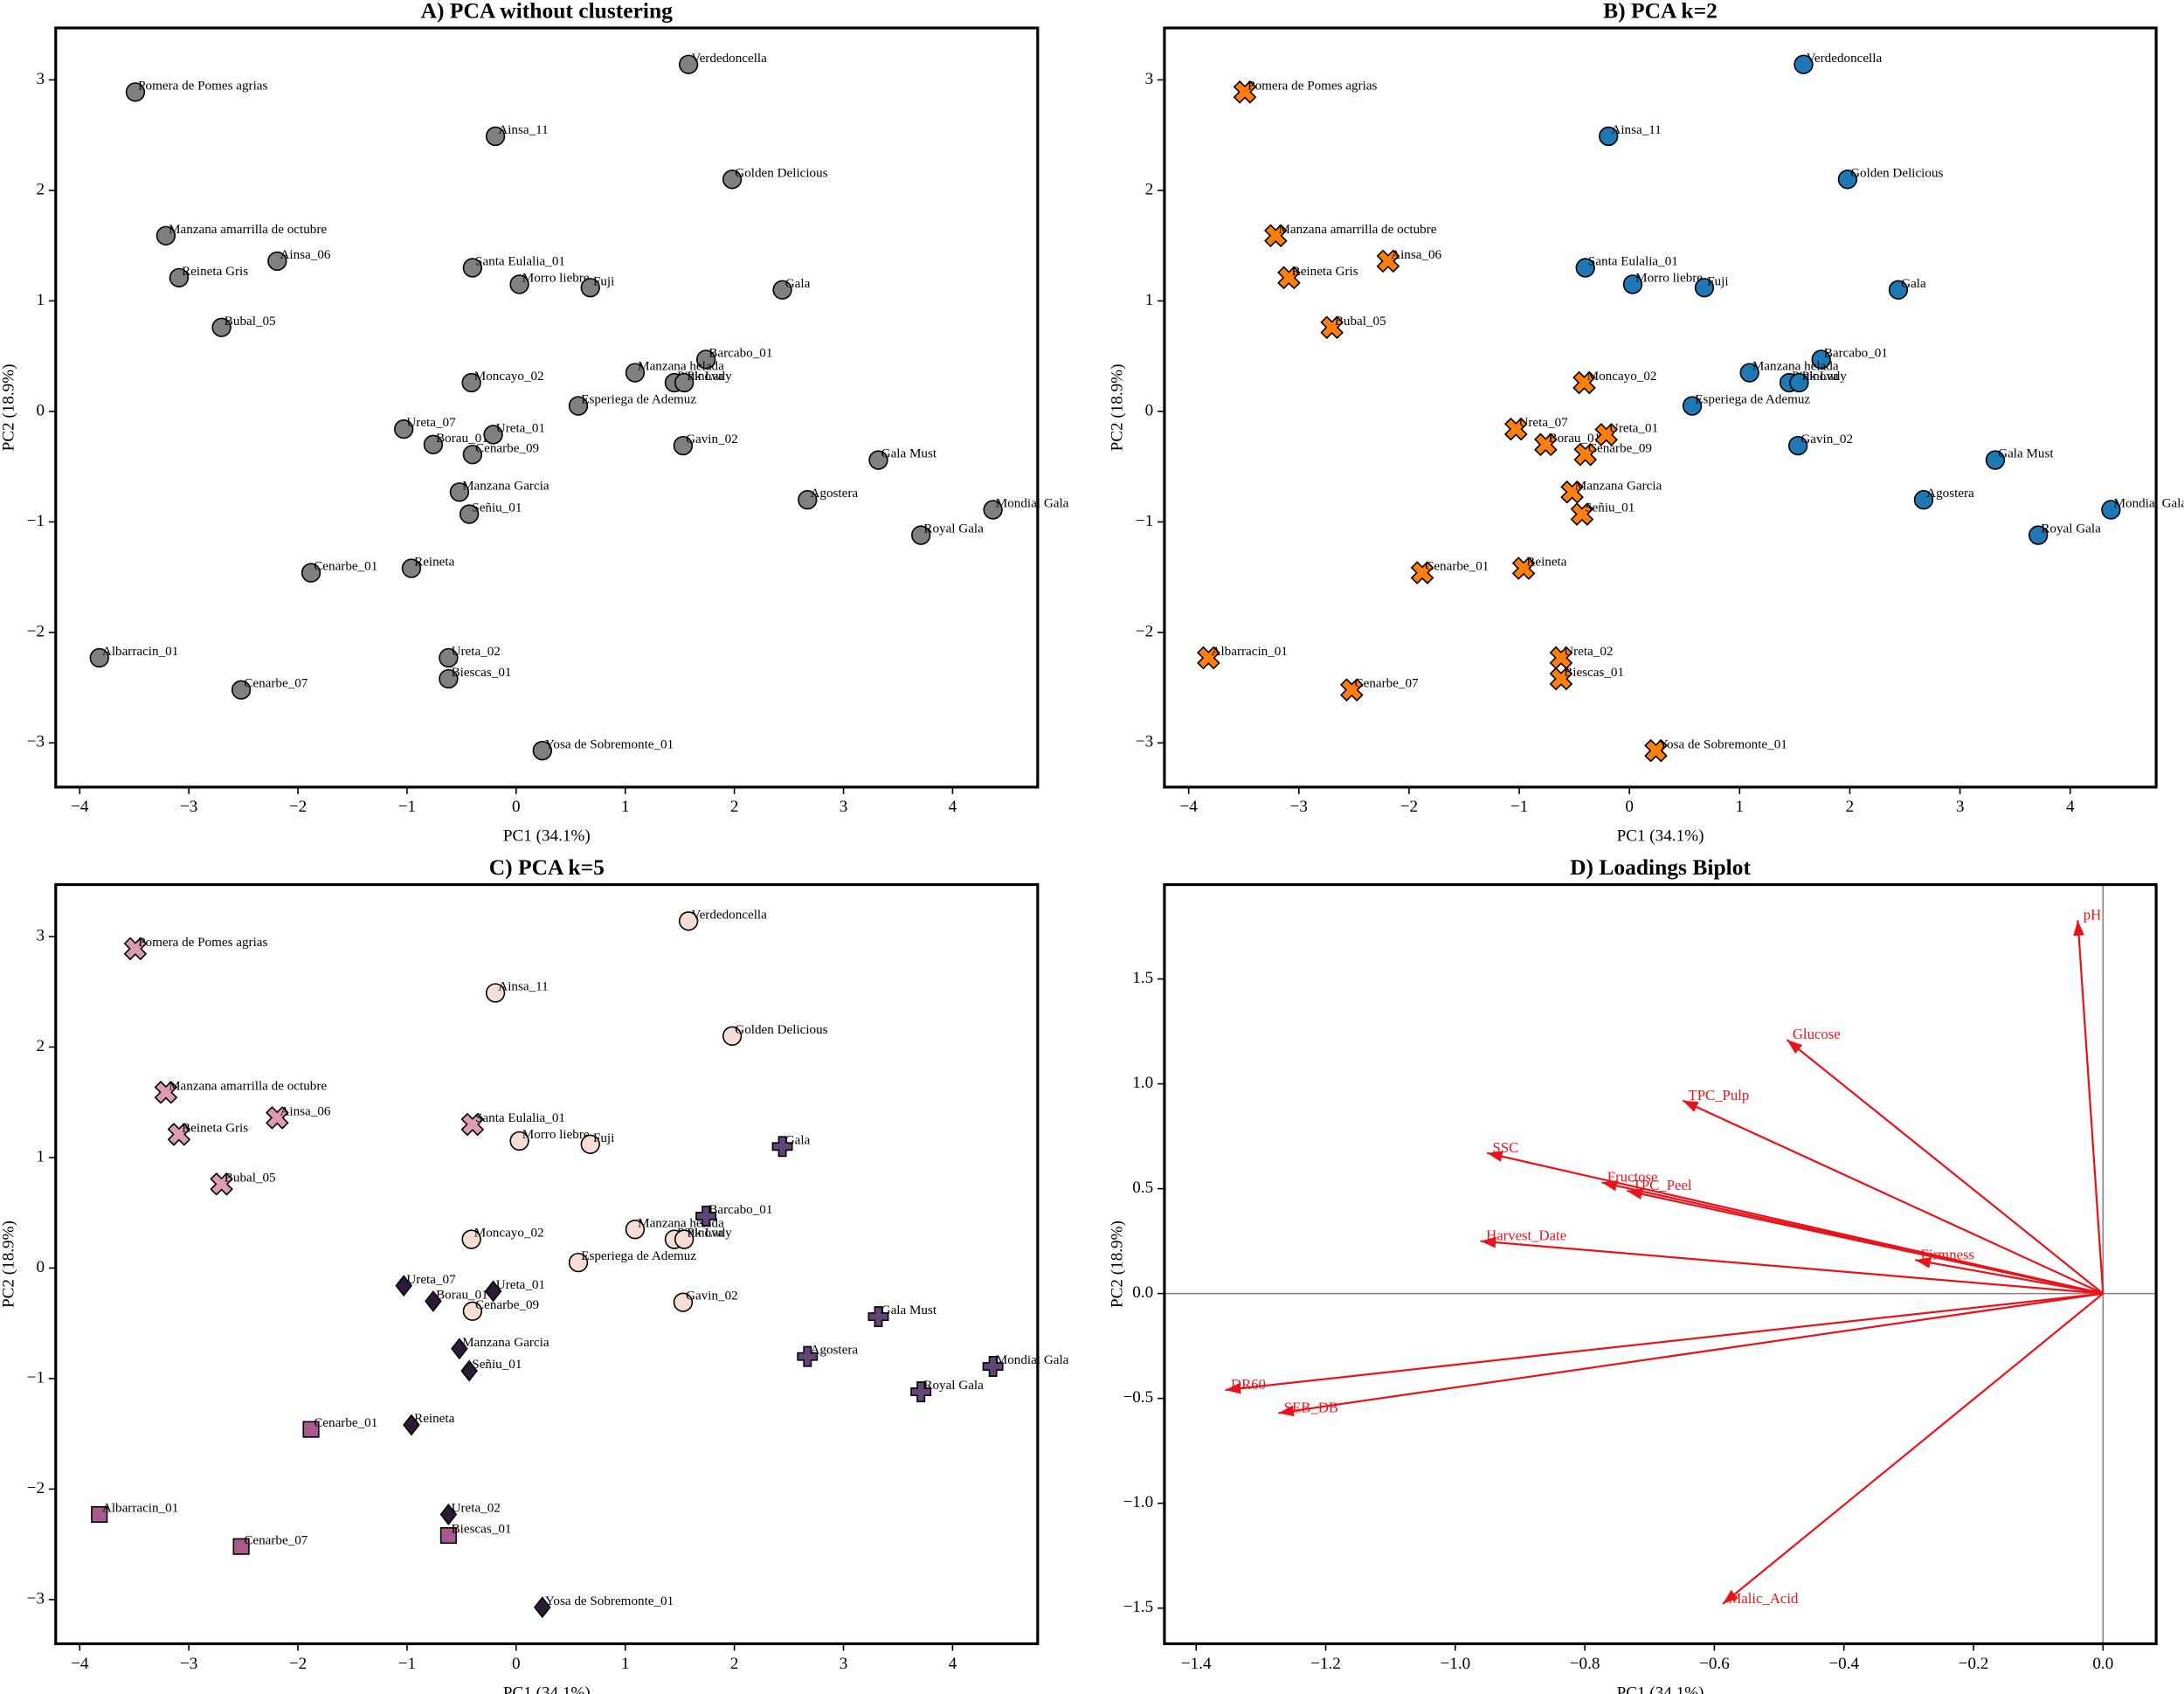 The height and width of the screenshot is (1694, 2184). I want to click on point-label: Gala Must, so click(2026, 454).